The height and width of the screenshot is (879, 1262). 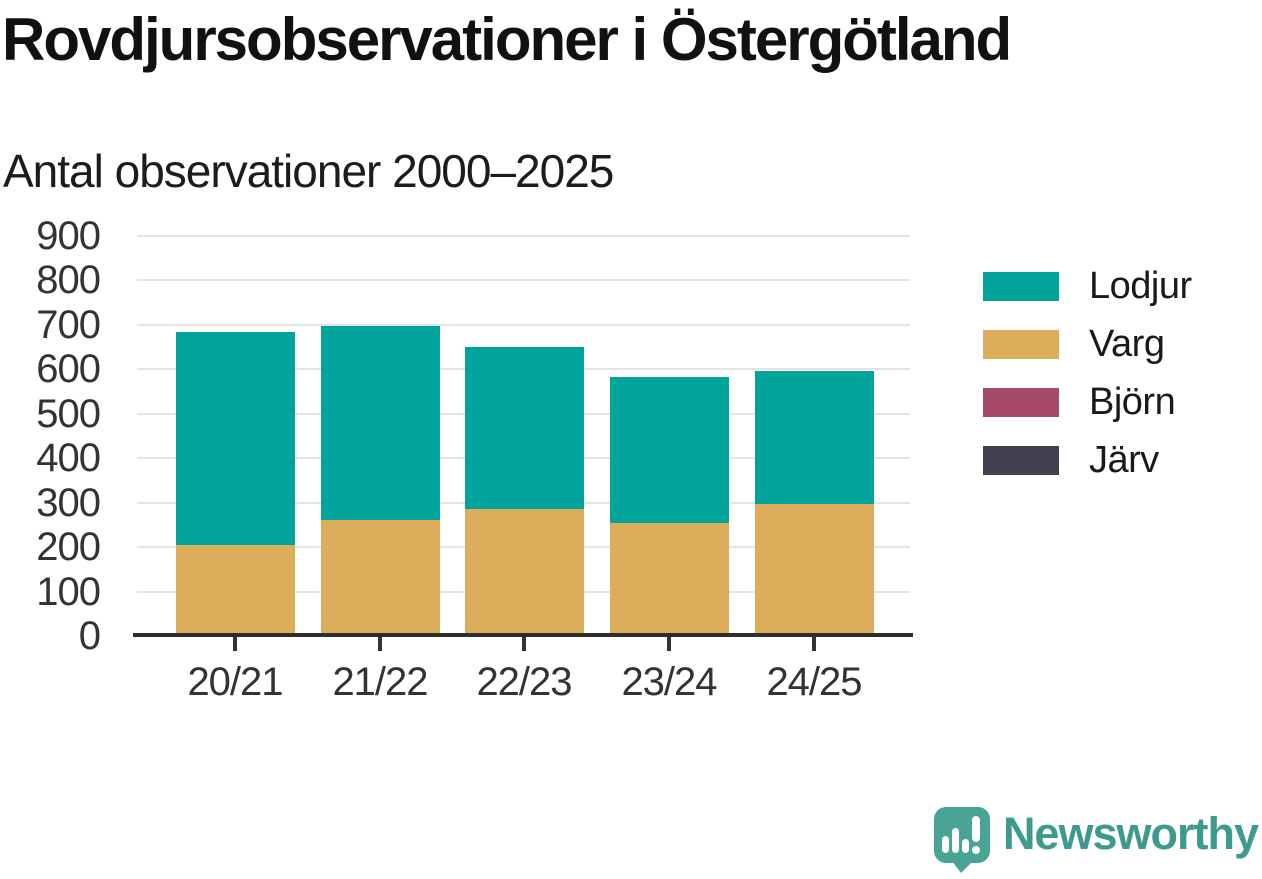 I want to click on legend-swatch-järv, so click(x=1021, y=460).